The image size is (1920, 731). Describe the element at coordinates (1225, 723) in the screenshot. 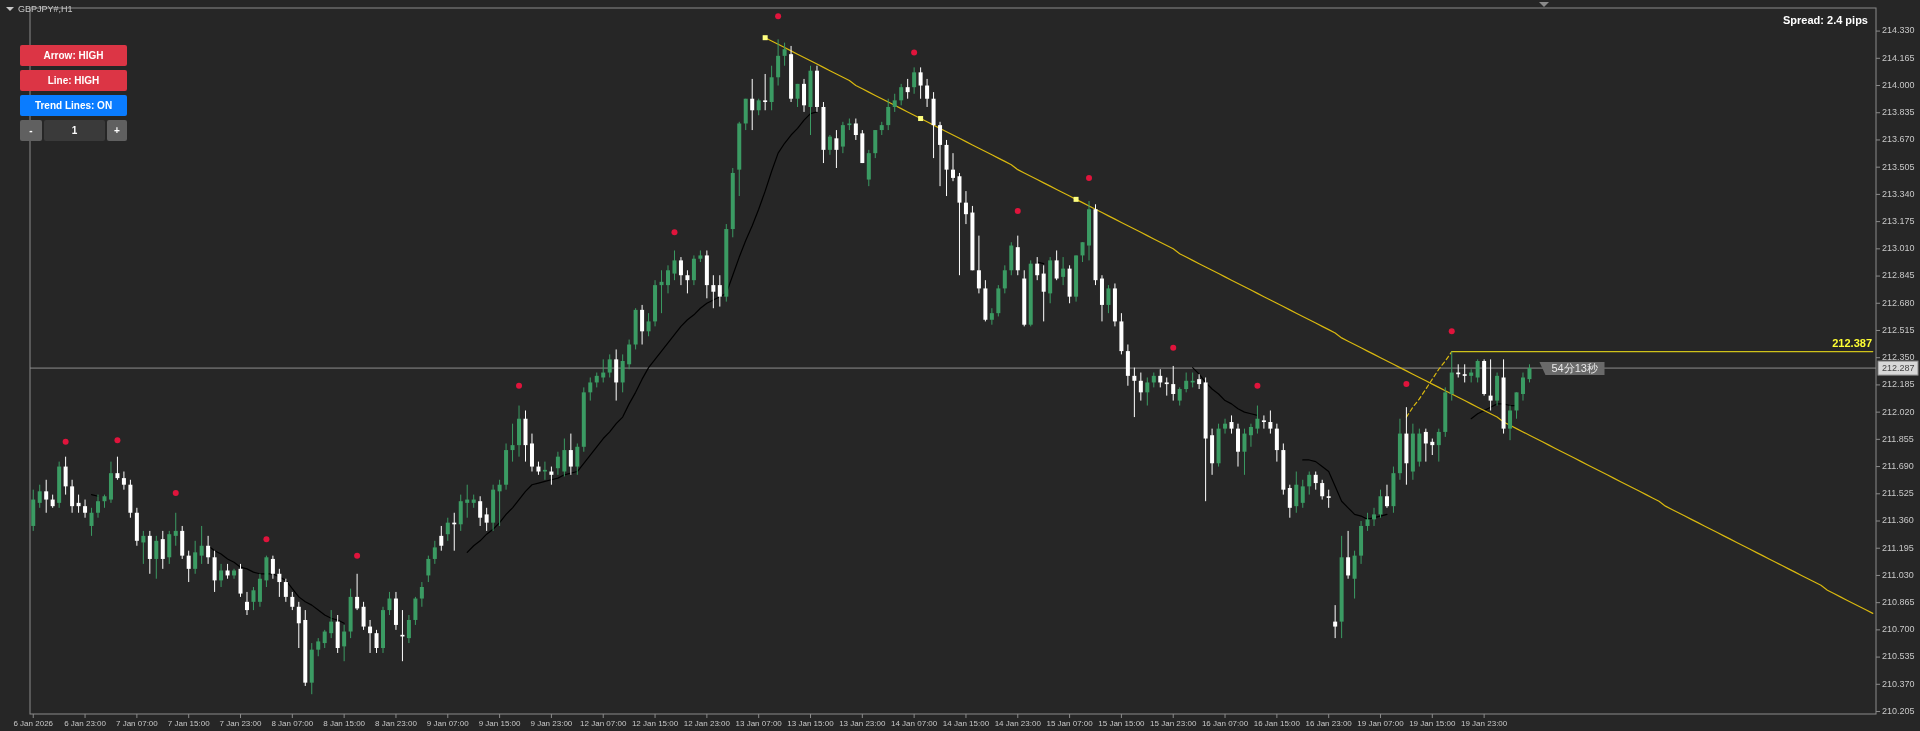

I see `x-tick-label: 16 Jan 07:00` at that location.